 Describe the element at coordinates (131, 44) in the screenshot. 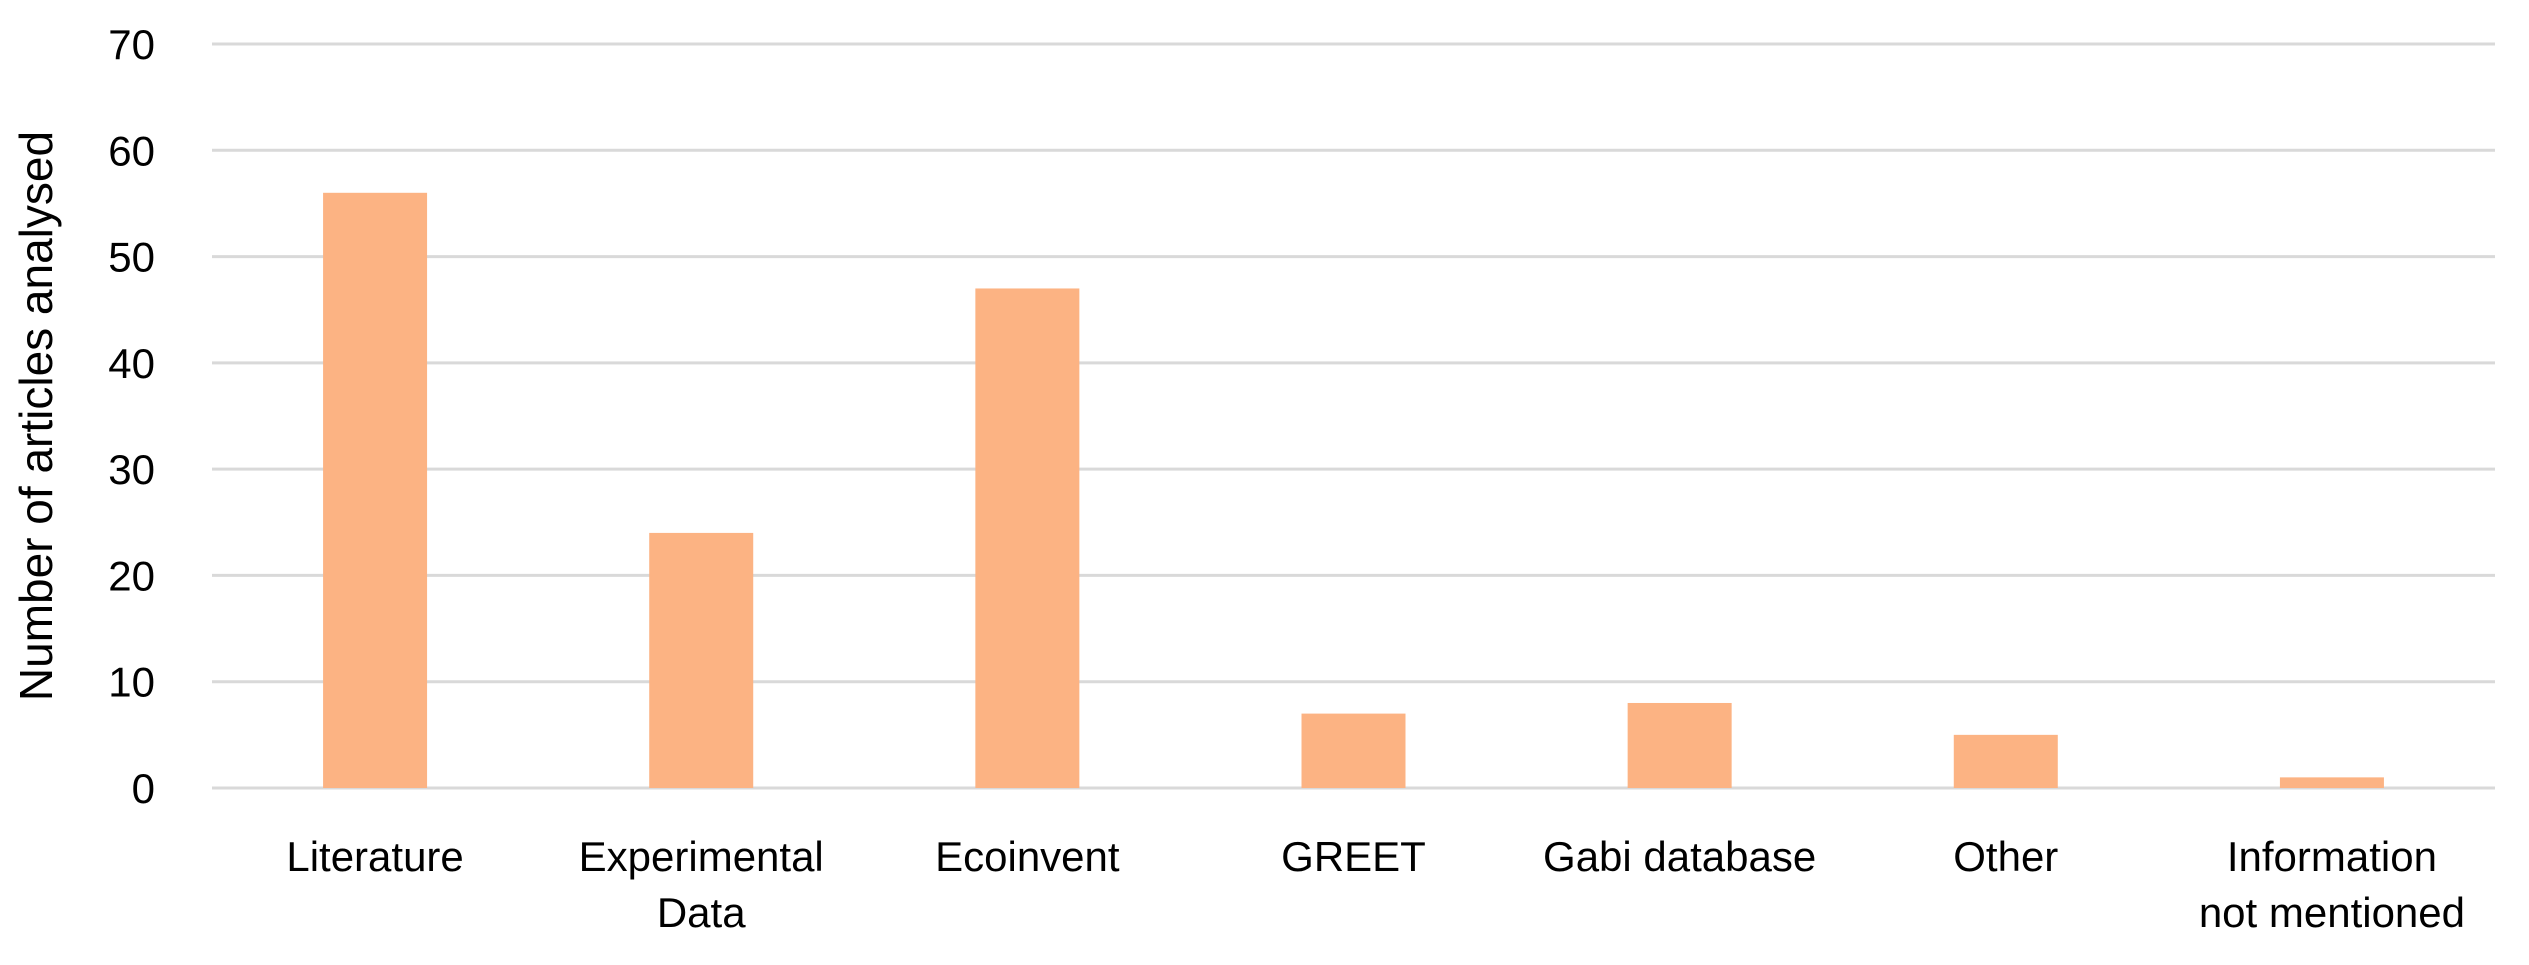

I see `y-tick-label: 70` at that location.